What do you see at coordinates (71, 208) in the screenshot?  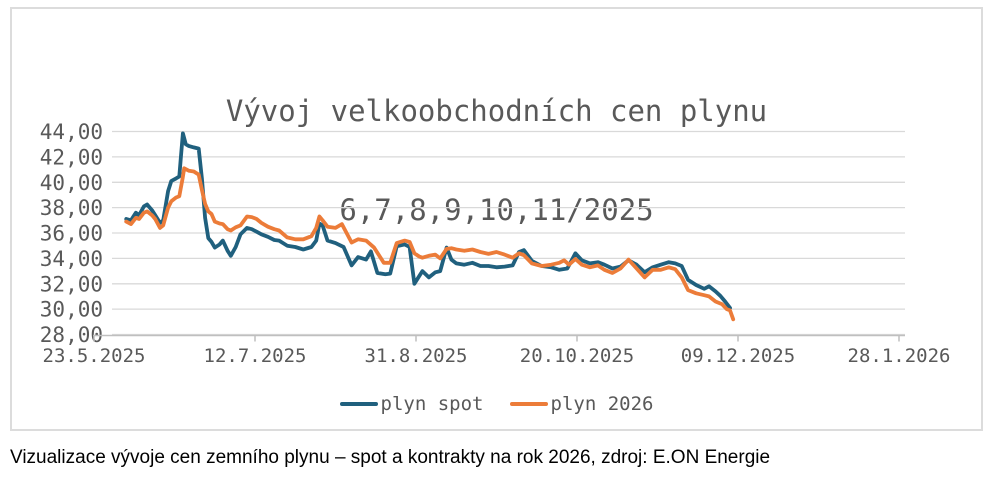 I see `y-axis-label: 38,00` at bounding box center [71, 208].